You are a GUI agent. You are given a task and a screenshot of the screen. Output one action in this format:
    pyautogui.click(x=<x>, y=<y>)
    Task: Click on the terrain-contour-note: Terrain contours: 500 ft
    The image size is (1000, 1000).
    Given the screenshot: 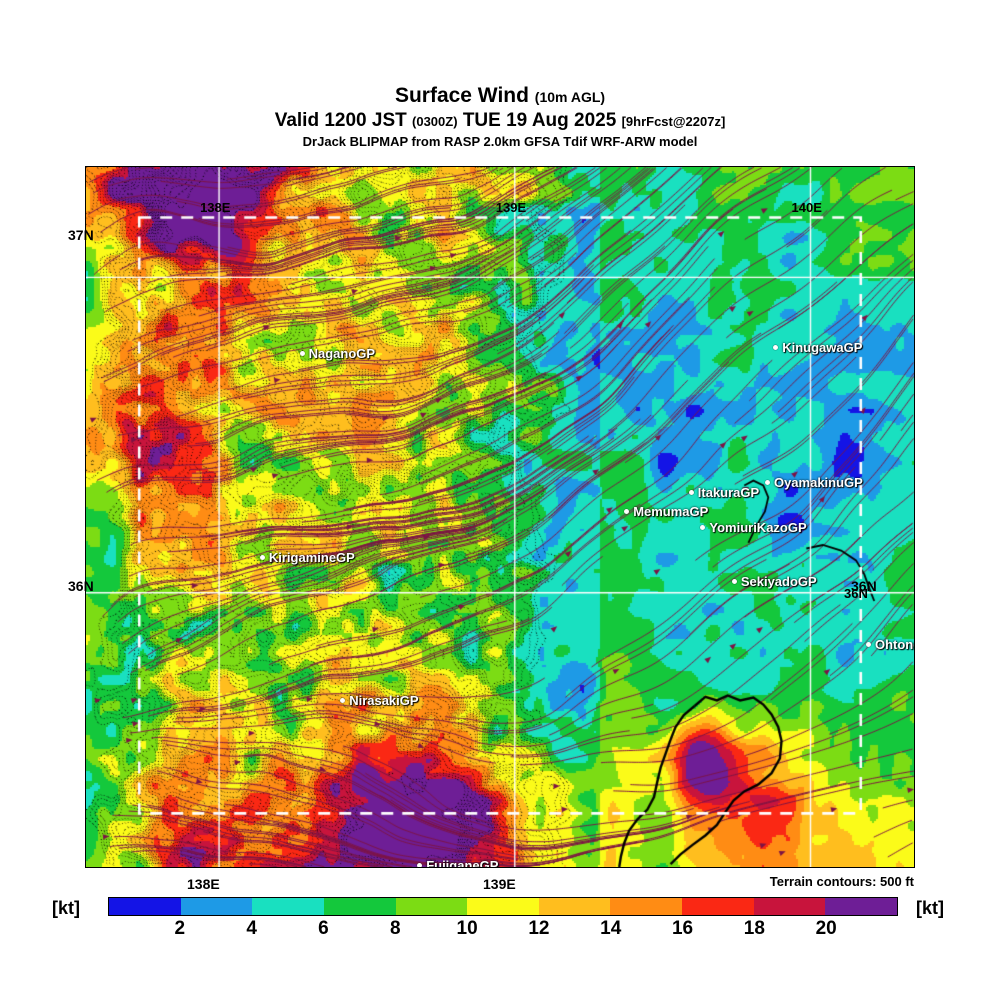 What is the action you would take?
    pyautogui.click(x=841, y=881)
    